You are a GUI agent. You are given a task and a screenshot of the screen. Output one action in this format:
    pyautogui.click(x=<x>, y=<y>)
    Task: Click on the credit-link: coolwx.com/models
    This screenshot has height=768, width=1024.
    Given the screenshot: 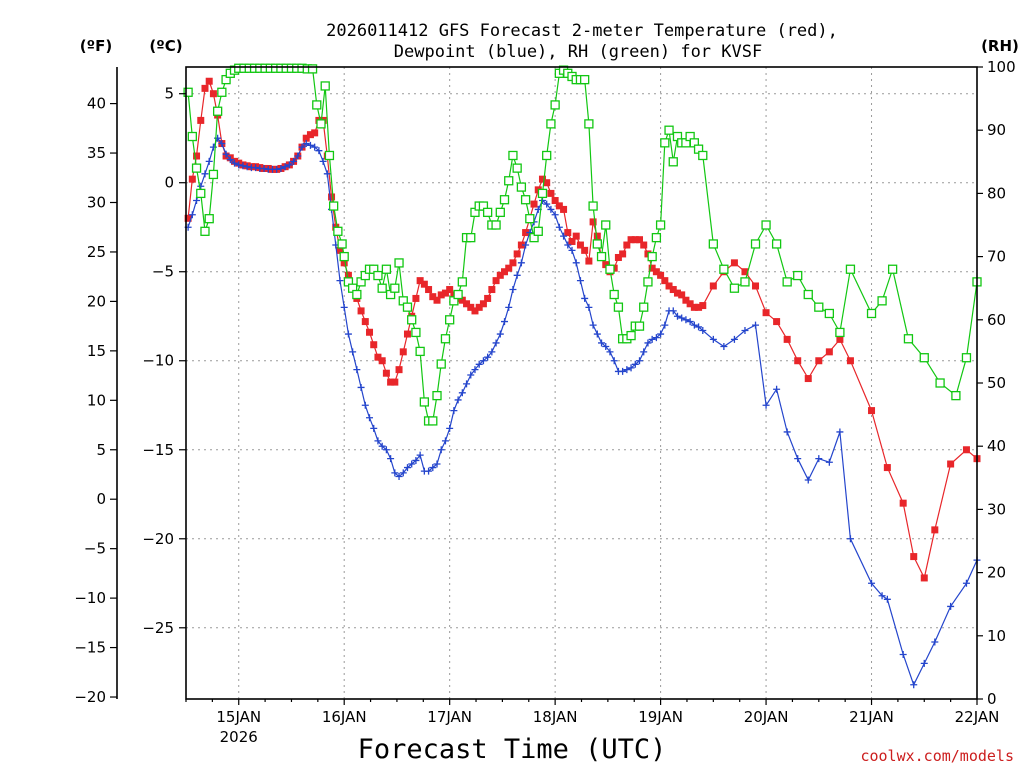 What is the action you would take?
    pyautogui.click(x=937, y=756)
    